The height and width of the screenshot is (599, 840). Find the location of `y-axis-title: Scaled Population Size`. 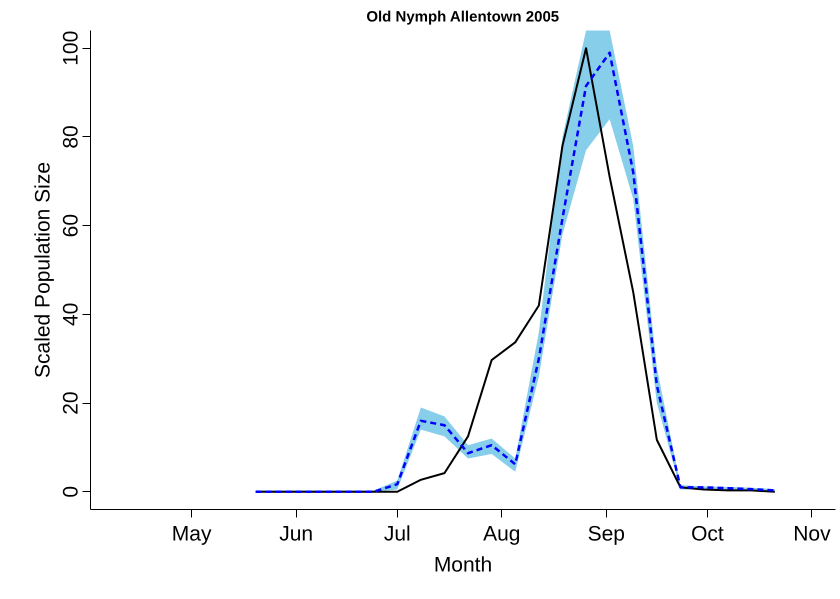

y-axis-title: Scaled Population Size is located at coordinates (43, 270).